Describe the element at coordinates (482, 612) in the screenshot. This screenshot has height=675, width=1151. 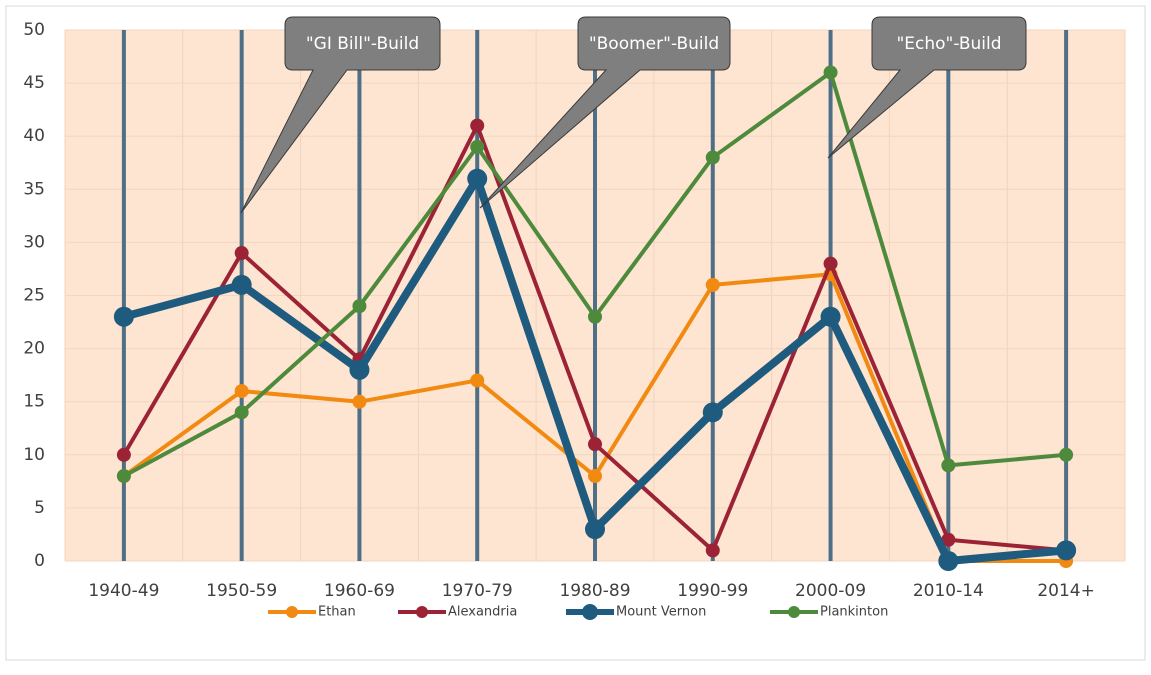
I see `legend-label: Alexandria` at that location.